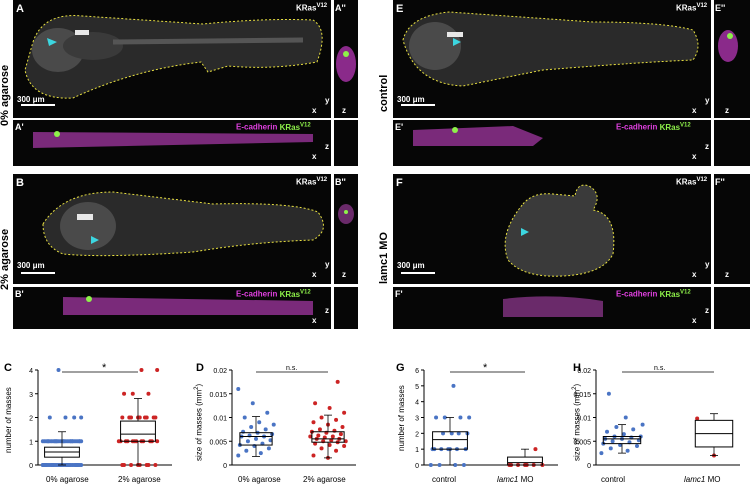 Image resolution: width=750 pixels, height=488 pixels. Describe the element at coordinates (613, 479) in the screenshot. I see `plot-h-xlabel-1: control` at that location.